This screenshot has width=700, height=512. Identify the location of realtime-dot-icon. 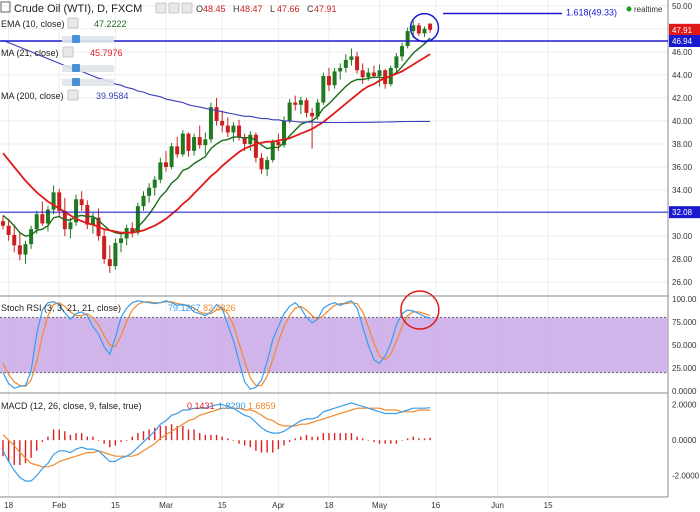
(629, 9).